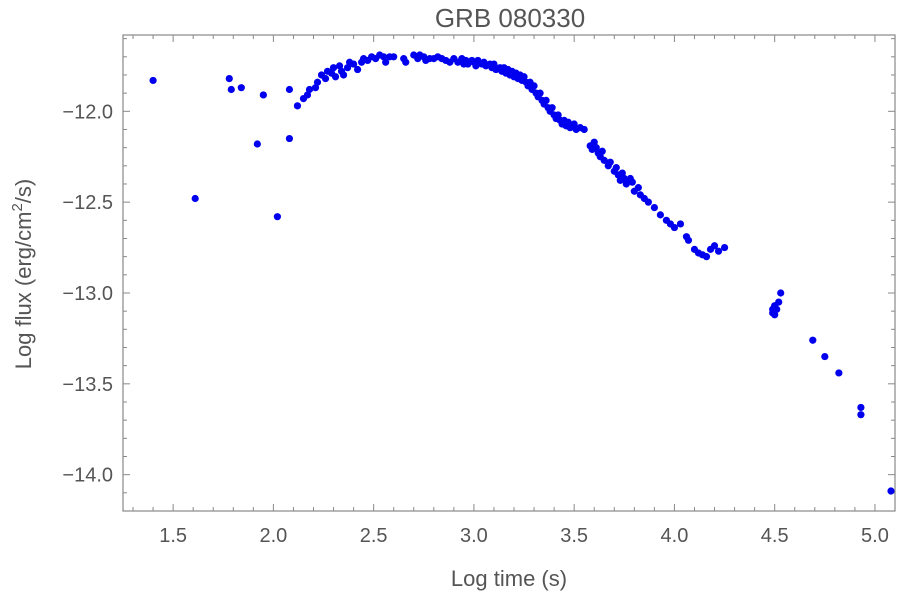 Image resolution: width=900 pixels, height=598 pixels. What do you see at coordinates (574, 536) in the screenshot?
I see `x-tick-label: 3.5` at bounding box center [574, 536].